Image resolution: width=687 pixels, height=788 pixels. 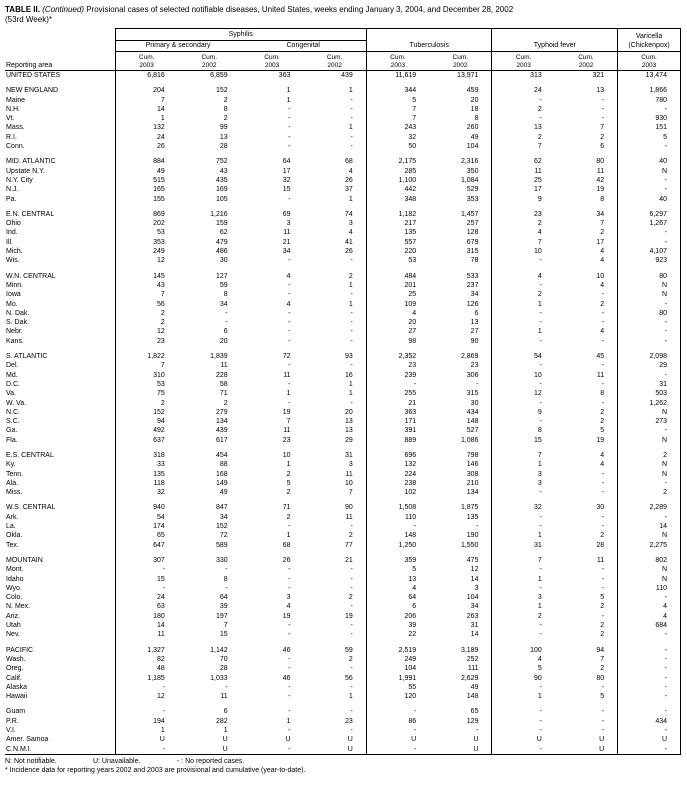 What do you see at coordinates (15, 570) in the screenshot?
I see `reporting-area-cell: Mont.` at bounding box center [15, 570].